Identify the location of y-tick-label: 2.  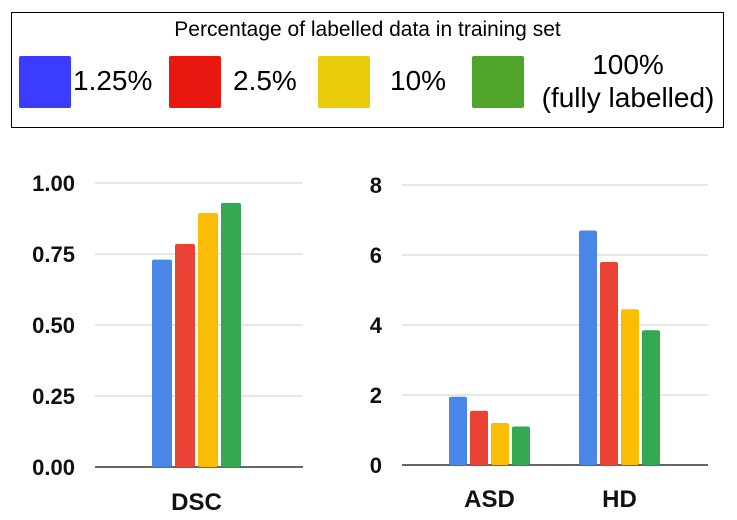
(376, 395).